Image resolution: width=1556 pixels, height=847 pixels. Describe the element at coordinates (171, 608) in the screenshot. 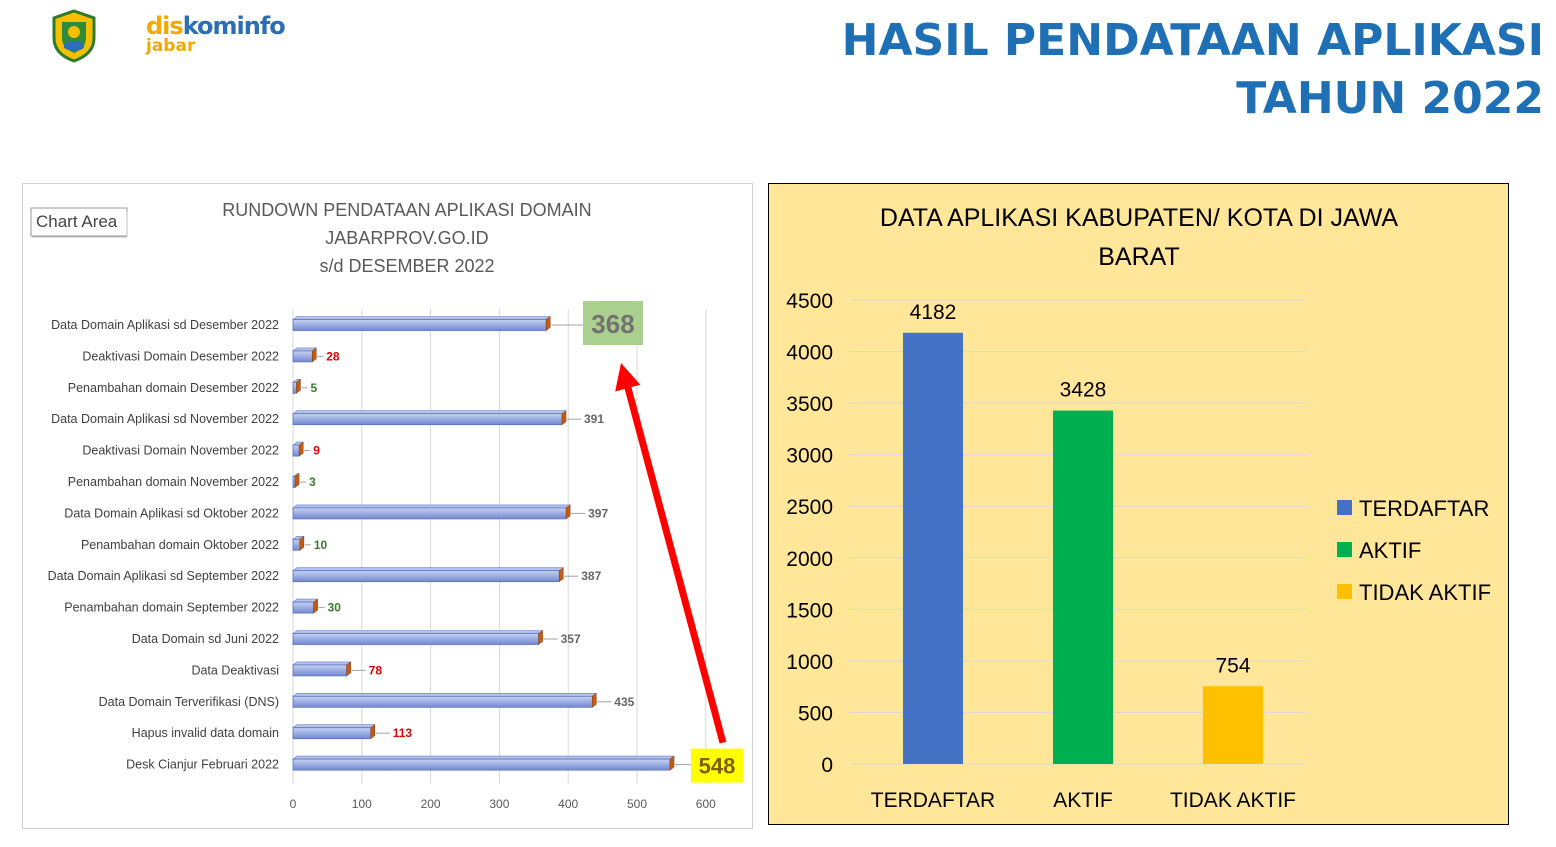

I see `category-label: Penambahan domain September 2022` at that location.